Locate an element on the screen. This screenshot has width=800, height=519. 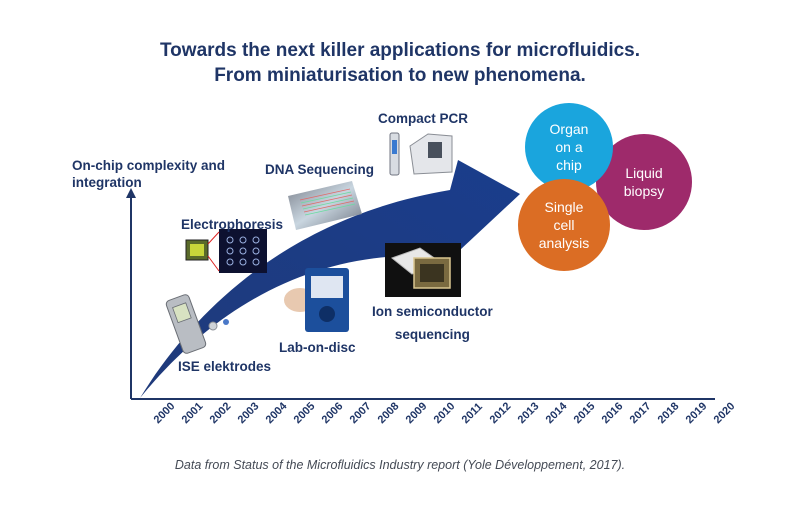
organ-on-a-chip-label: Organ on a chip is located at coordinates (569, 147).